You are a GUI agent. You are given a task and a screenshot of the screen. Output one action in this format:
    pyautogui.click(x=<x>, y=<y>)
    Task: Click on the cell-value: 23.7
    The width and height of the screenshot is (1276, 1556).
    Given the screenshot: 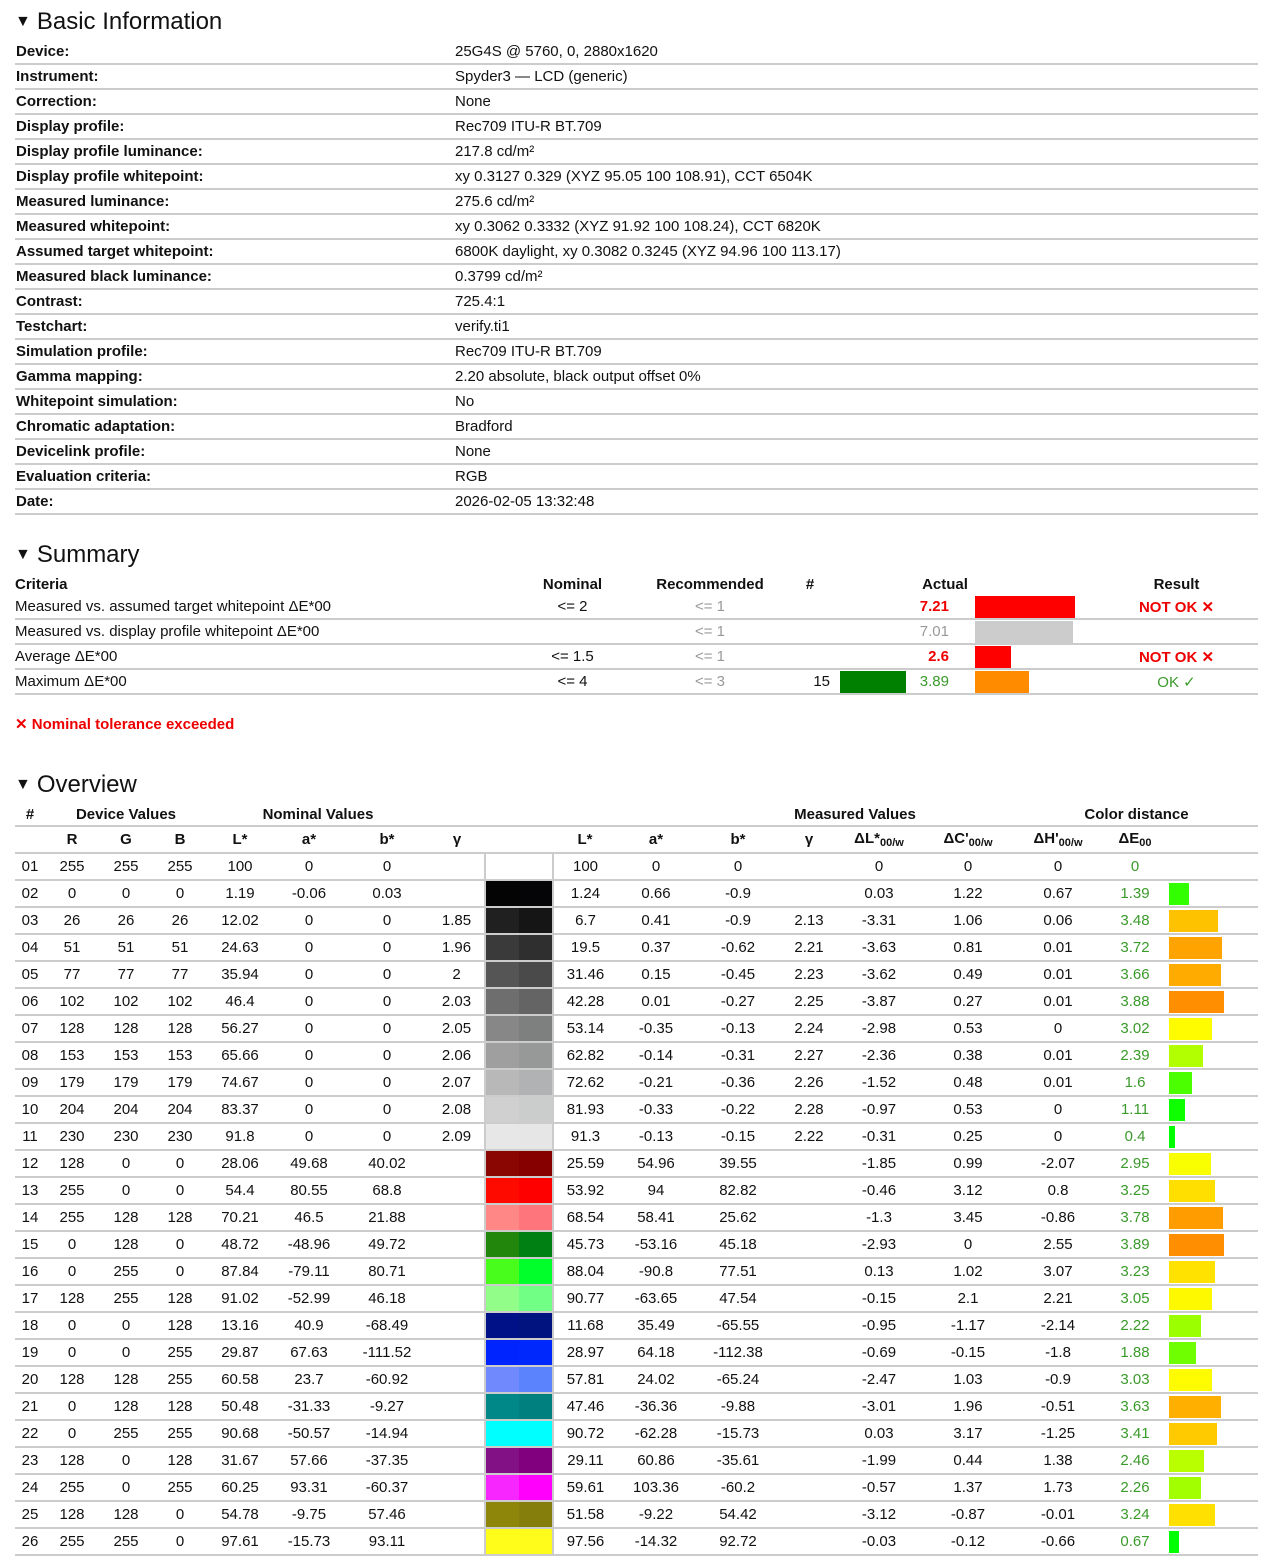 What is the action you would take?
    pyautogui.click(x=309, y=1380)
    